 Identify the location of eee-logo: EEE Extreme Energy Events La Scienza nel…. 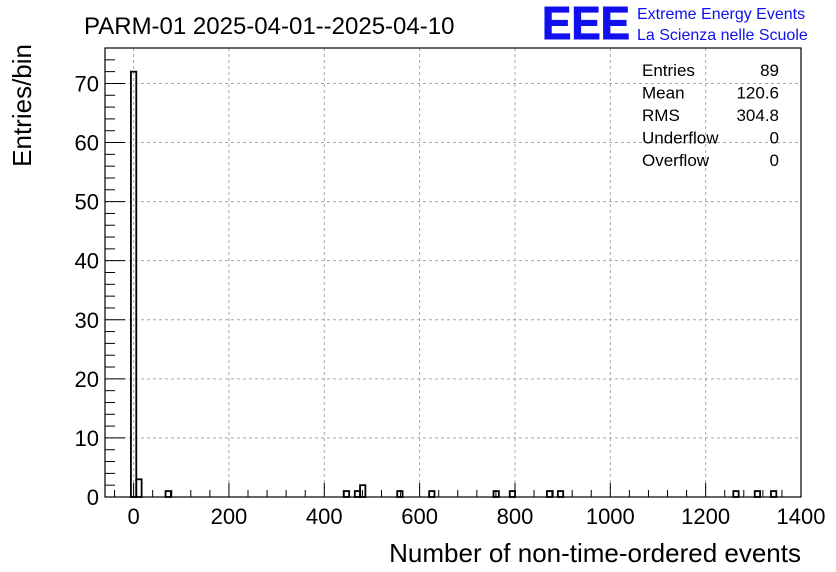
(675, 25).